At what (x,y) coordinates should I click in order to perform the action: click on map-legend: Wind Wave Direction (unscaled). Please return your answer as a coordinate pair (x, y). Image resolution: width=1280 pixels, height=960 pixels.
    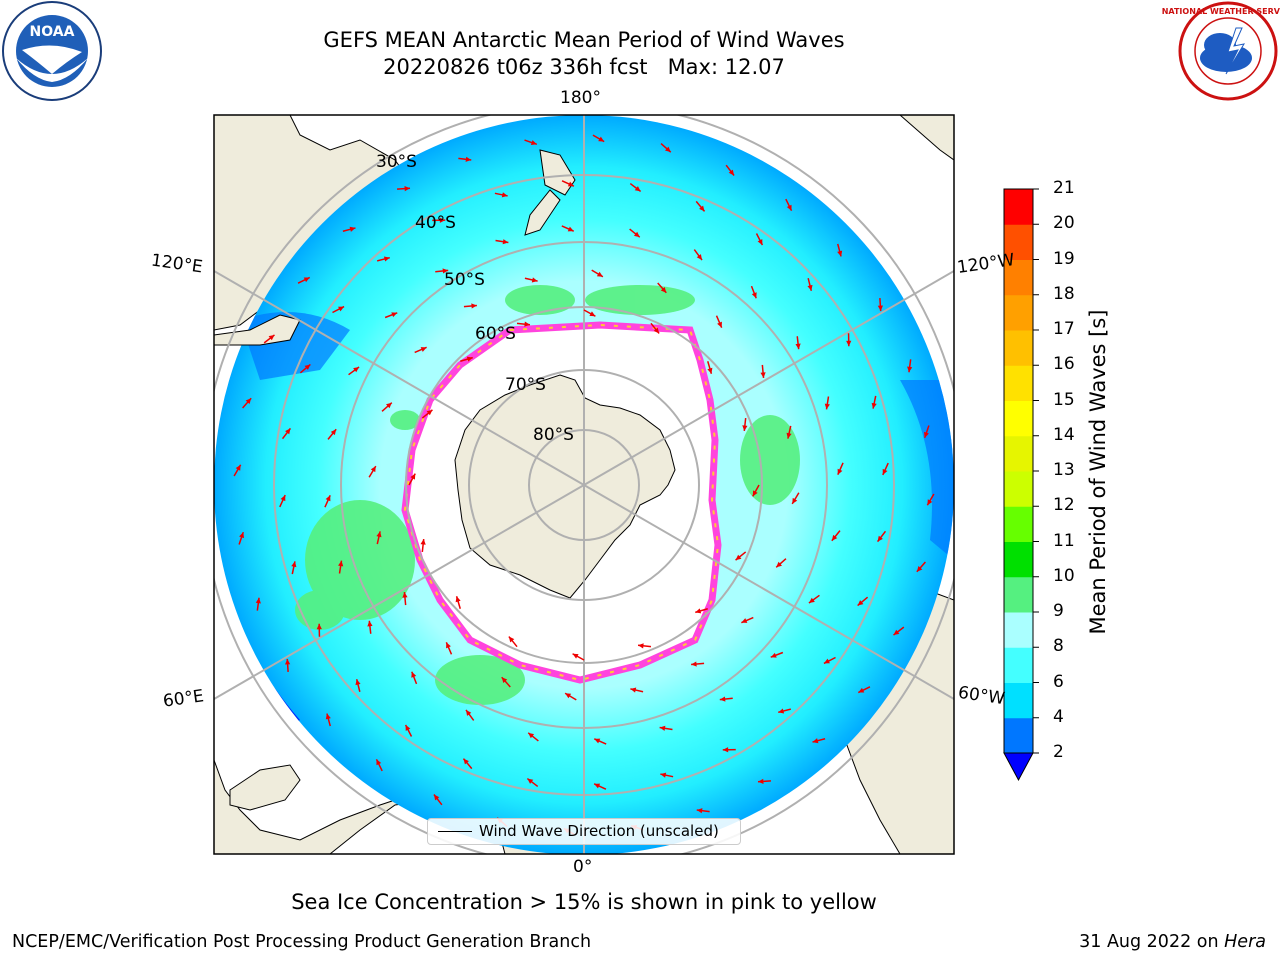
    Looking at the image, I should click on (584, 831).